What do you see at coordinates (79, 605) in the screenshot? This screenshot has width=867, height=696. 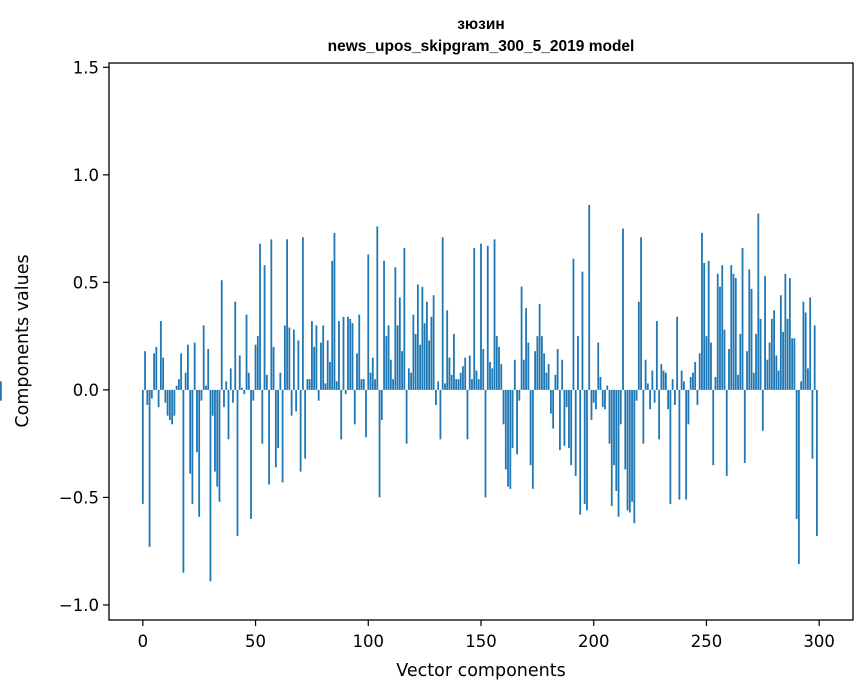 I see `y-tick-label: −1.0` at bounding box center [79, 605].